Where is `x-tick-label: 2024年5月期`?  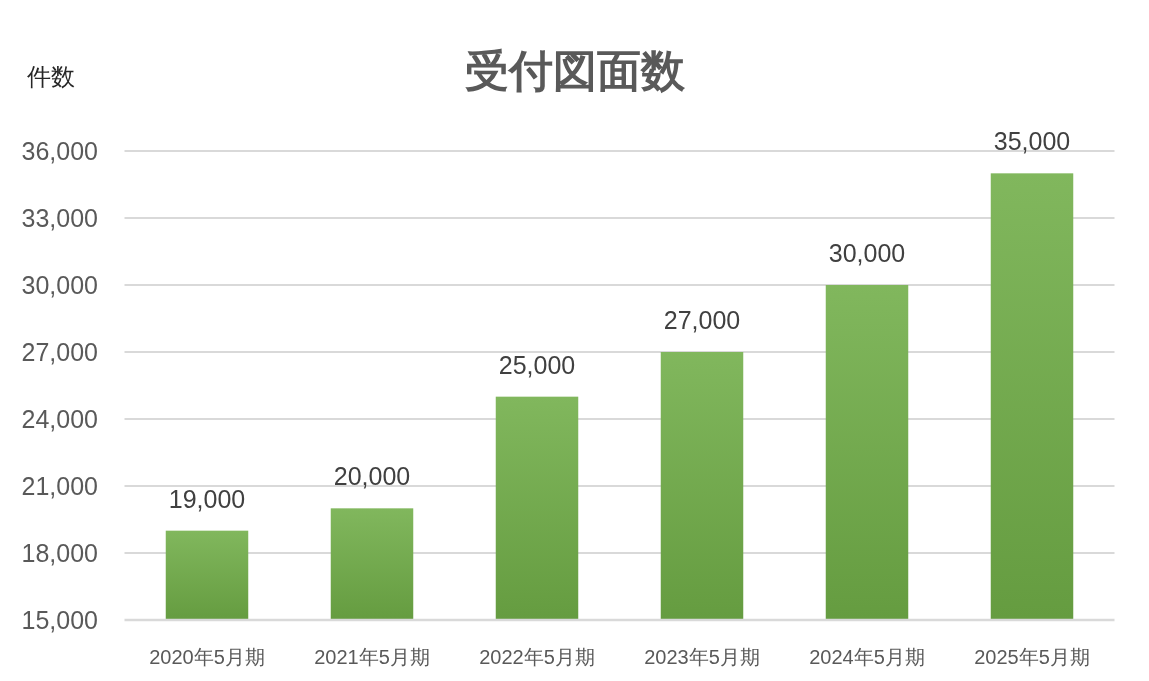 x-tick-label: 2024年5月期 is located at coordinates (867, 657).